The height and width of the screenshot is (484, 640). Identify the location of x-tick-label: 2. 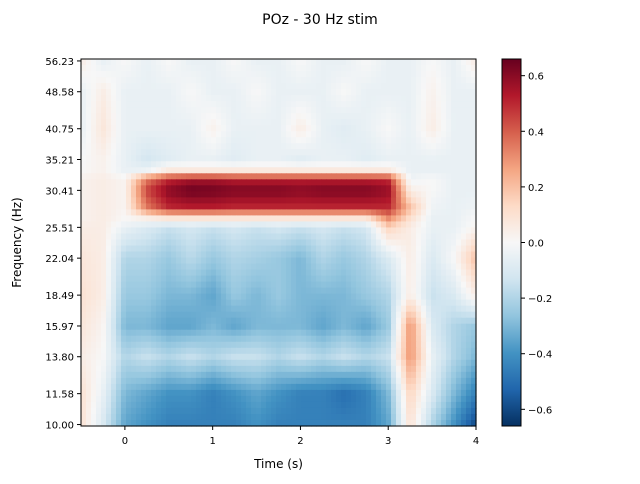
(300, 441).